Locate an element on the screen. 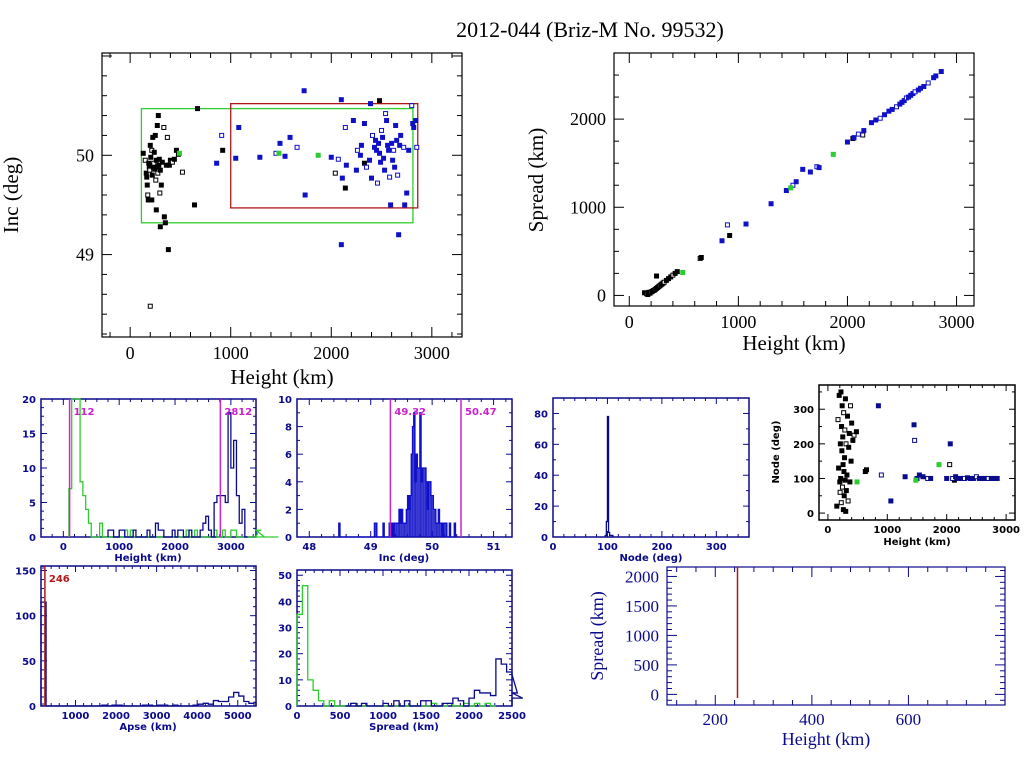  y-tick-label: 10 is located at coordinates (29, 469).